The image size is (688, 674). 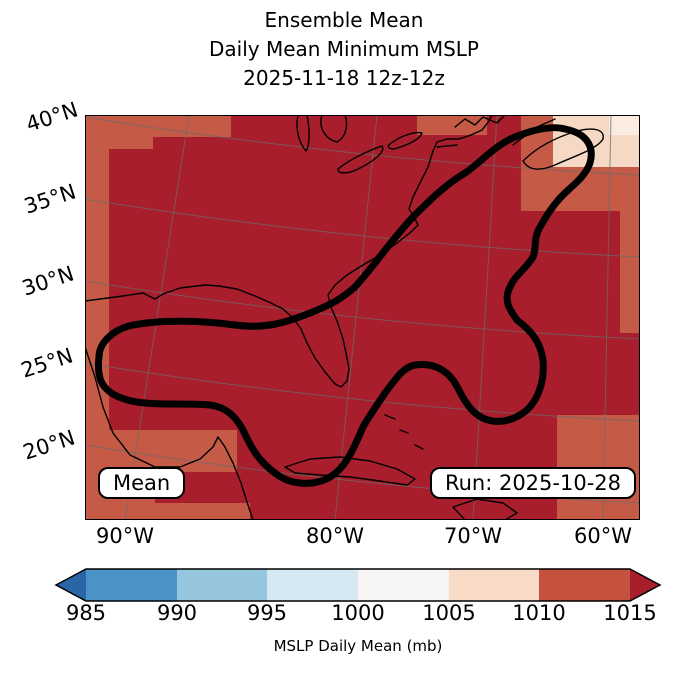 What do you see at coordinates (344, 78) in the screenshot?
I see `title-line-3: 2025-11-18 12z-12z` at bounding box center [344, 78].